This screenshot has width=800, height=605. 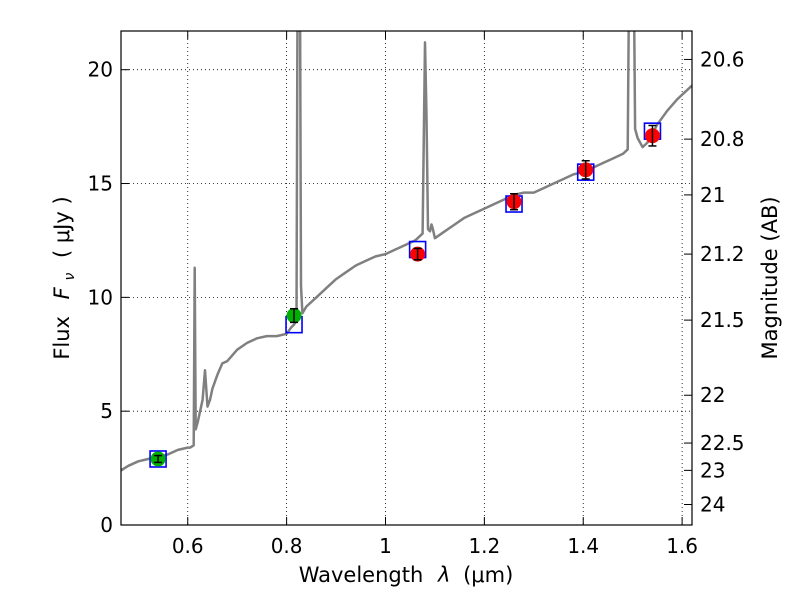 What do you see at coordinates (712, 395) in the screenshot?
I see `y2-tick-label: 22` at bounding box center [712, 395].